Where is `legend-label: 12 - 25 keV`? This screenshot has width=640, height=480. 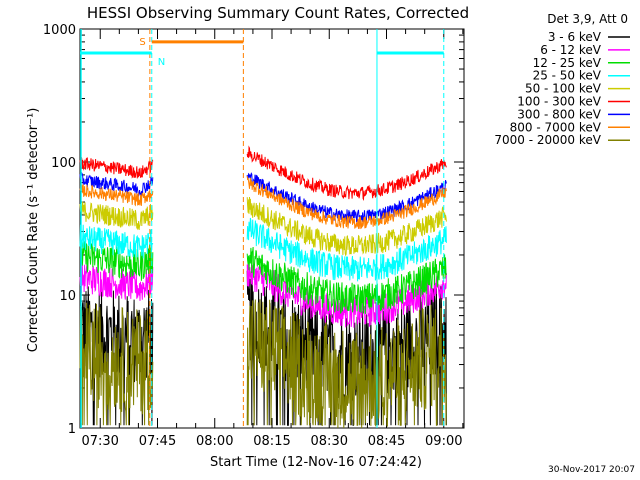
legend-label: 12 - 25 keV is located at coordinates (567, 63).